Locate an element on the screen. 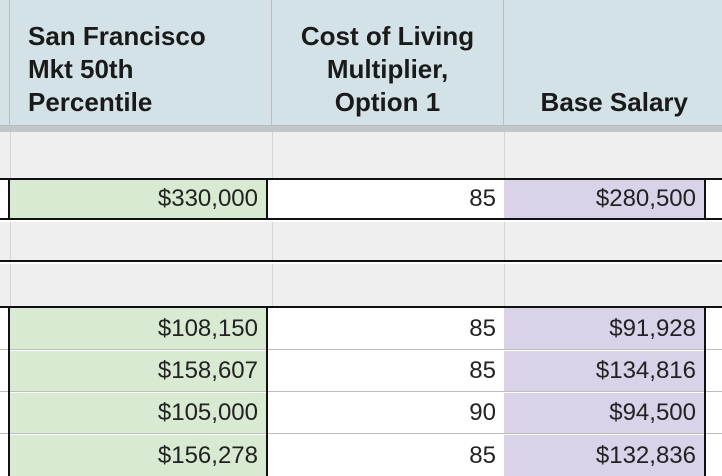 The image size is (722, 476). market-value: $105,000 is located at coordinates (207, 412).